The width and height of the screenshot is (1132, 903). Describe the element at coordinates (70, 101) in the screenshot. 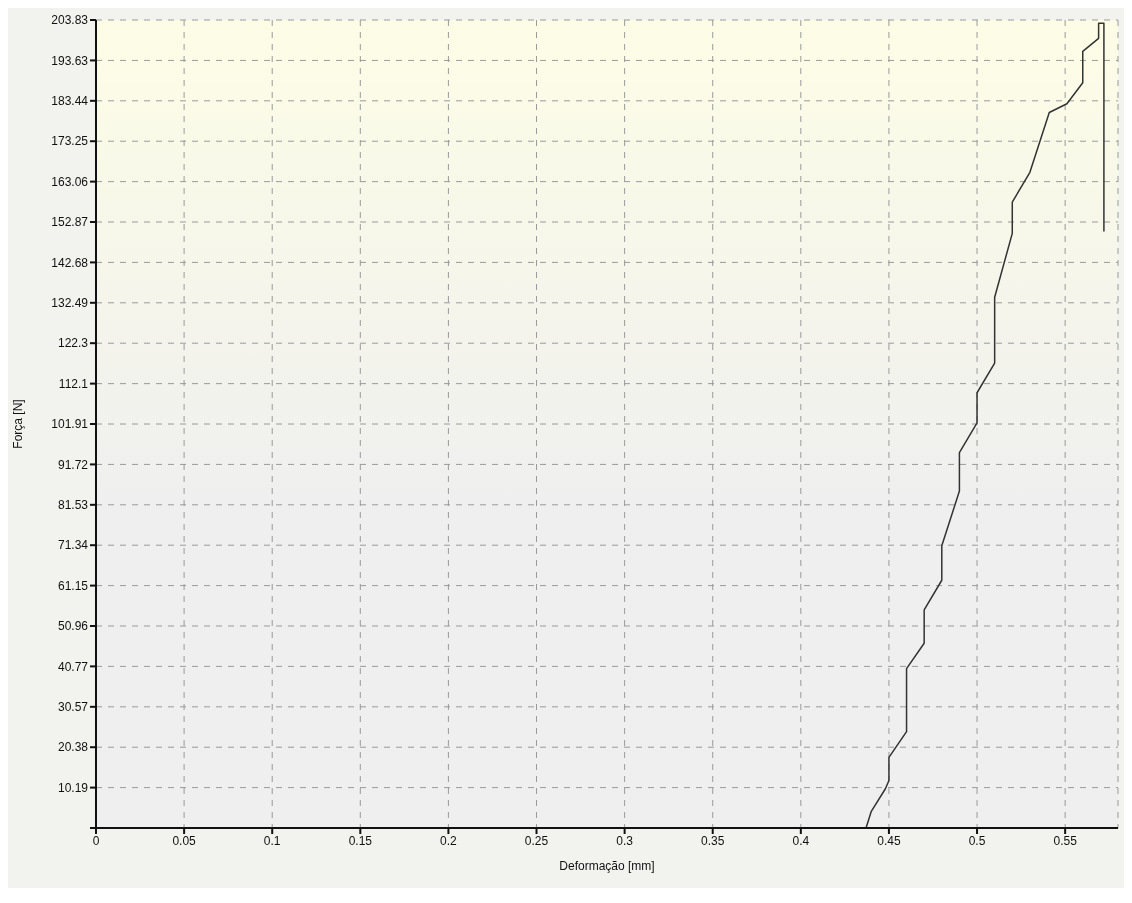

I see `y-tick-label: 183.44` at that location.